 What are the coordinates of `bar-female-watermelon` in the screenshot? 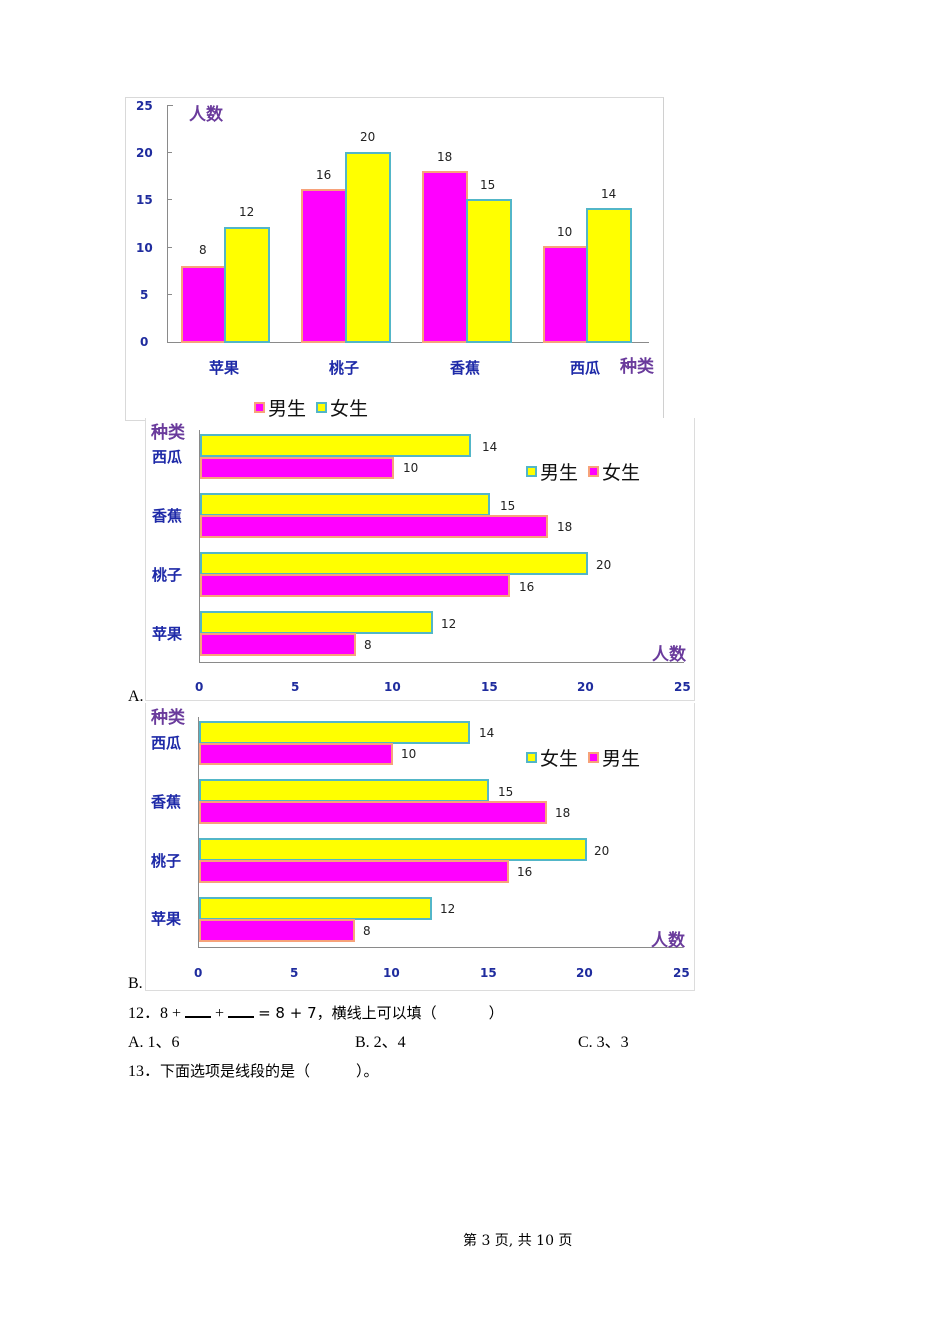 It's located at (609, 275).